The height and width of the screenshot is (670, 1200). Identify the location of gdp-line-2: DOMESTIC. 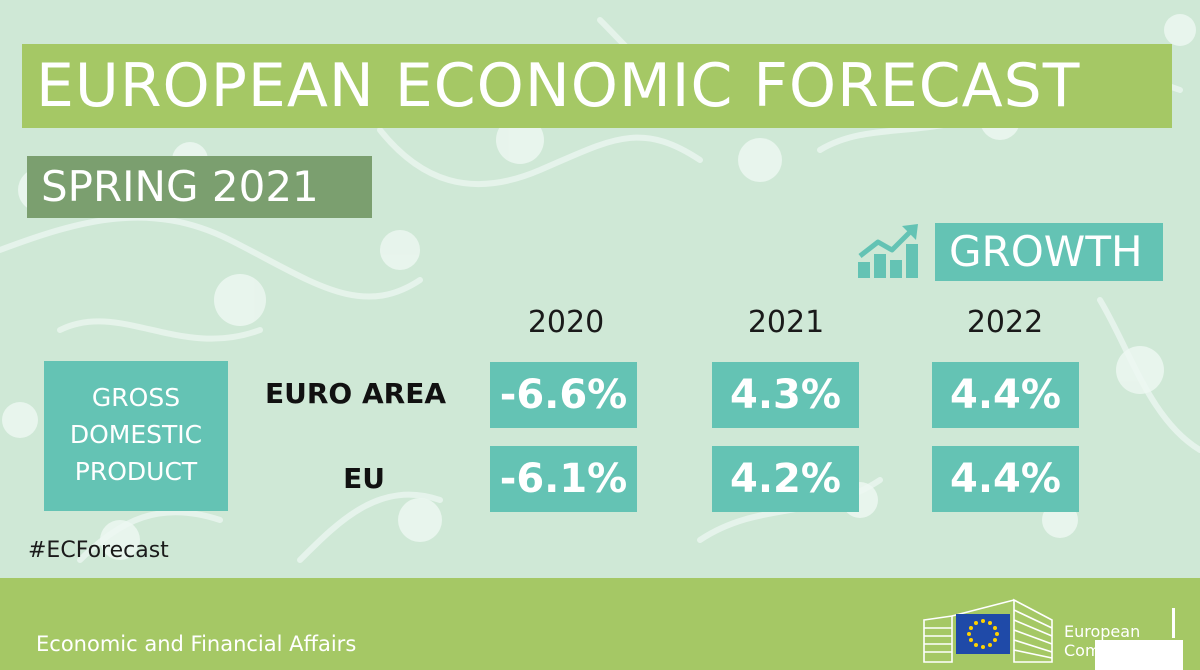
(136, 434).